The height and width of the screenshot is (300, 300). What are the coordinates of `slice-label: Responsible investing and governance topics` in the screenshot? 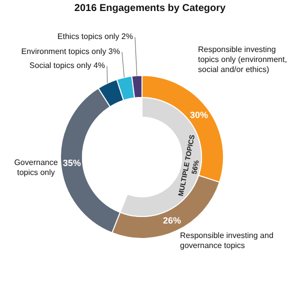 It's located at (227, 240).